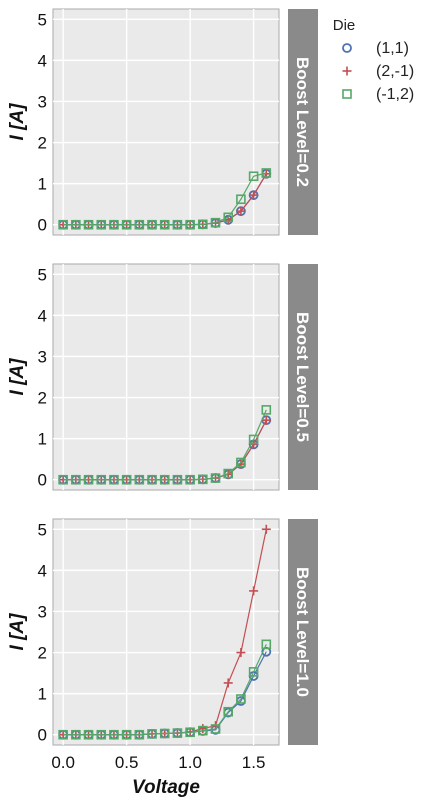 Image resolution: width=436 pixels, height=806 pixels. I want to click on legend: Die (1,1) (2,-1) (-1,2), so click(373, 60).